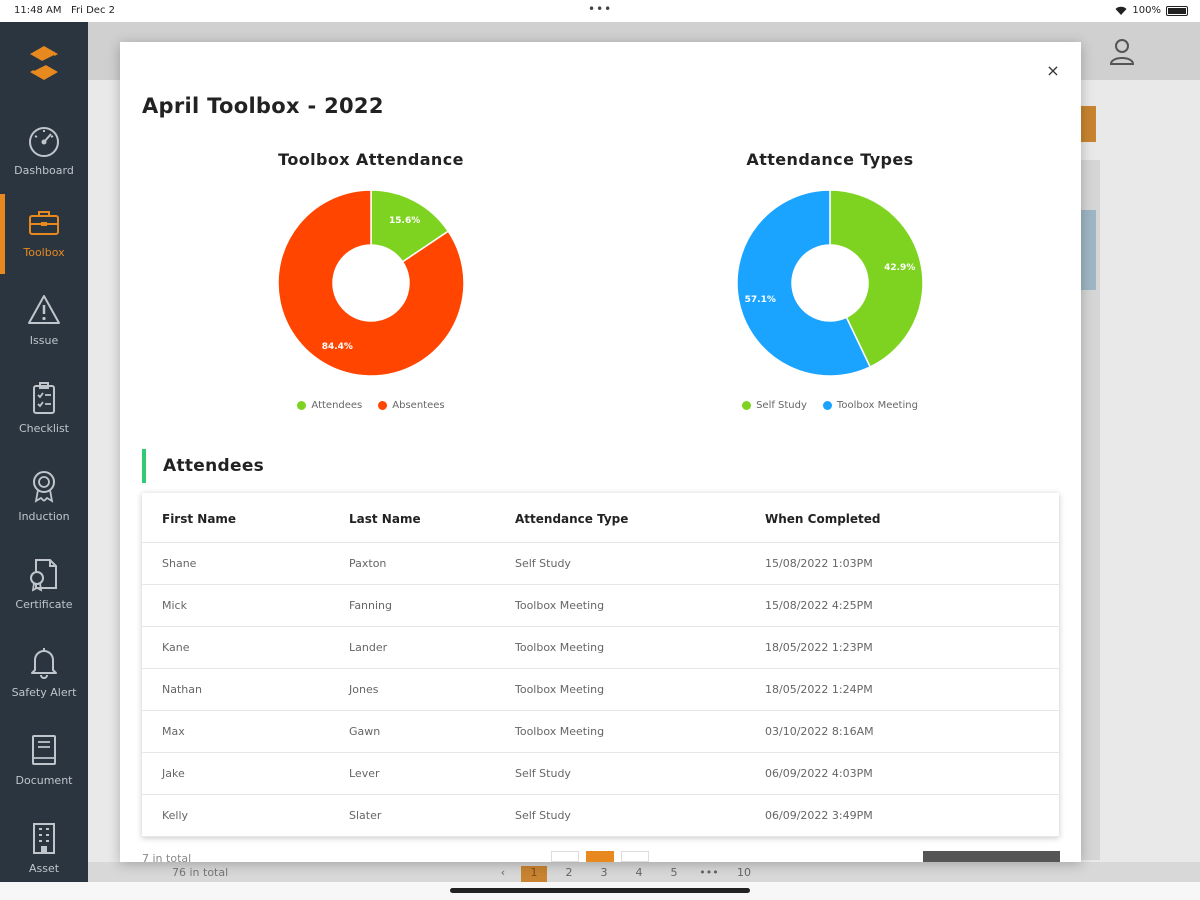  Describe the element at coordinates (899, 268) in the screenshot. I see `pie-slice-label: 42.9%` at that location.